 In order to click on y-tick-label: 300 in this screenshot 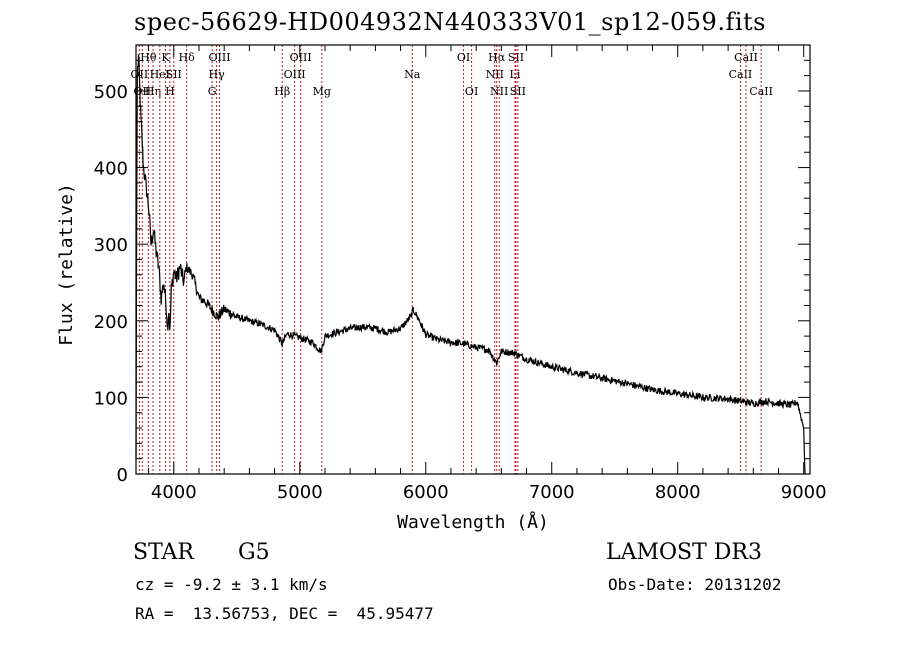, I will do `click(111, 245)`.